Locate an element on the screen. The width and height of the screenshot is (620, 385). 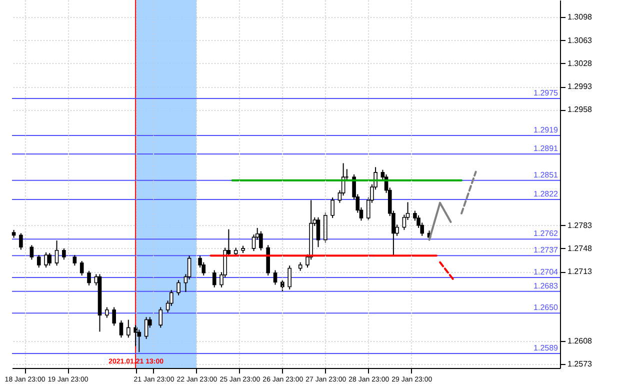
ref-line-label: 1.2851 is located at coordinates (546, 175).